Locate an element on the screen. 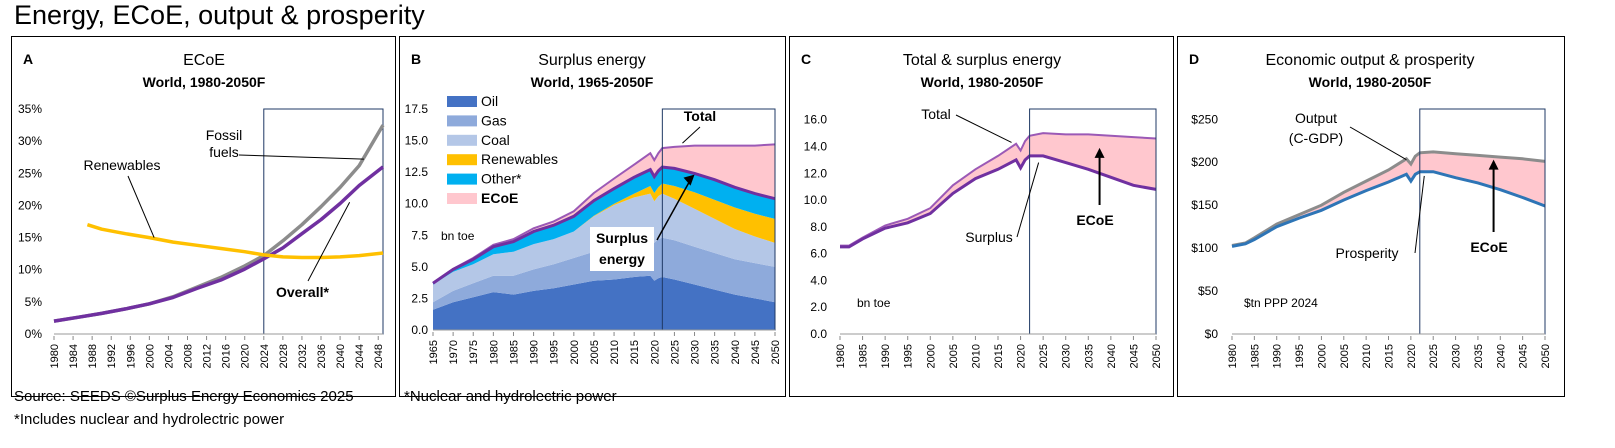 The image size is (1615, 448). y-tick-label: 12.0 is located at coordinates (816, 173).